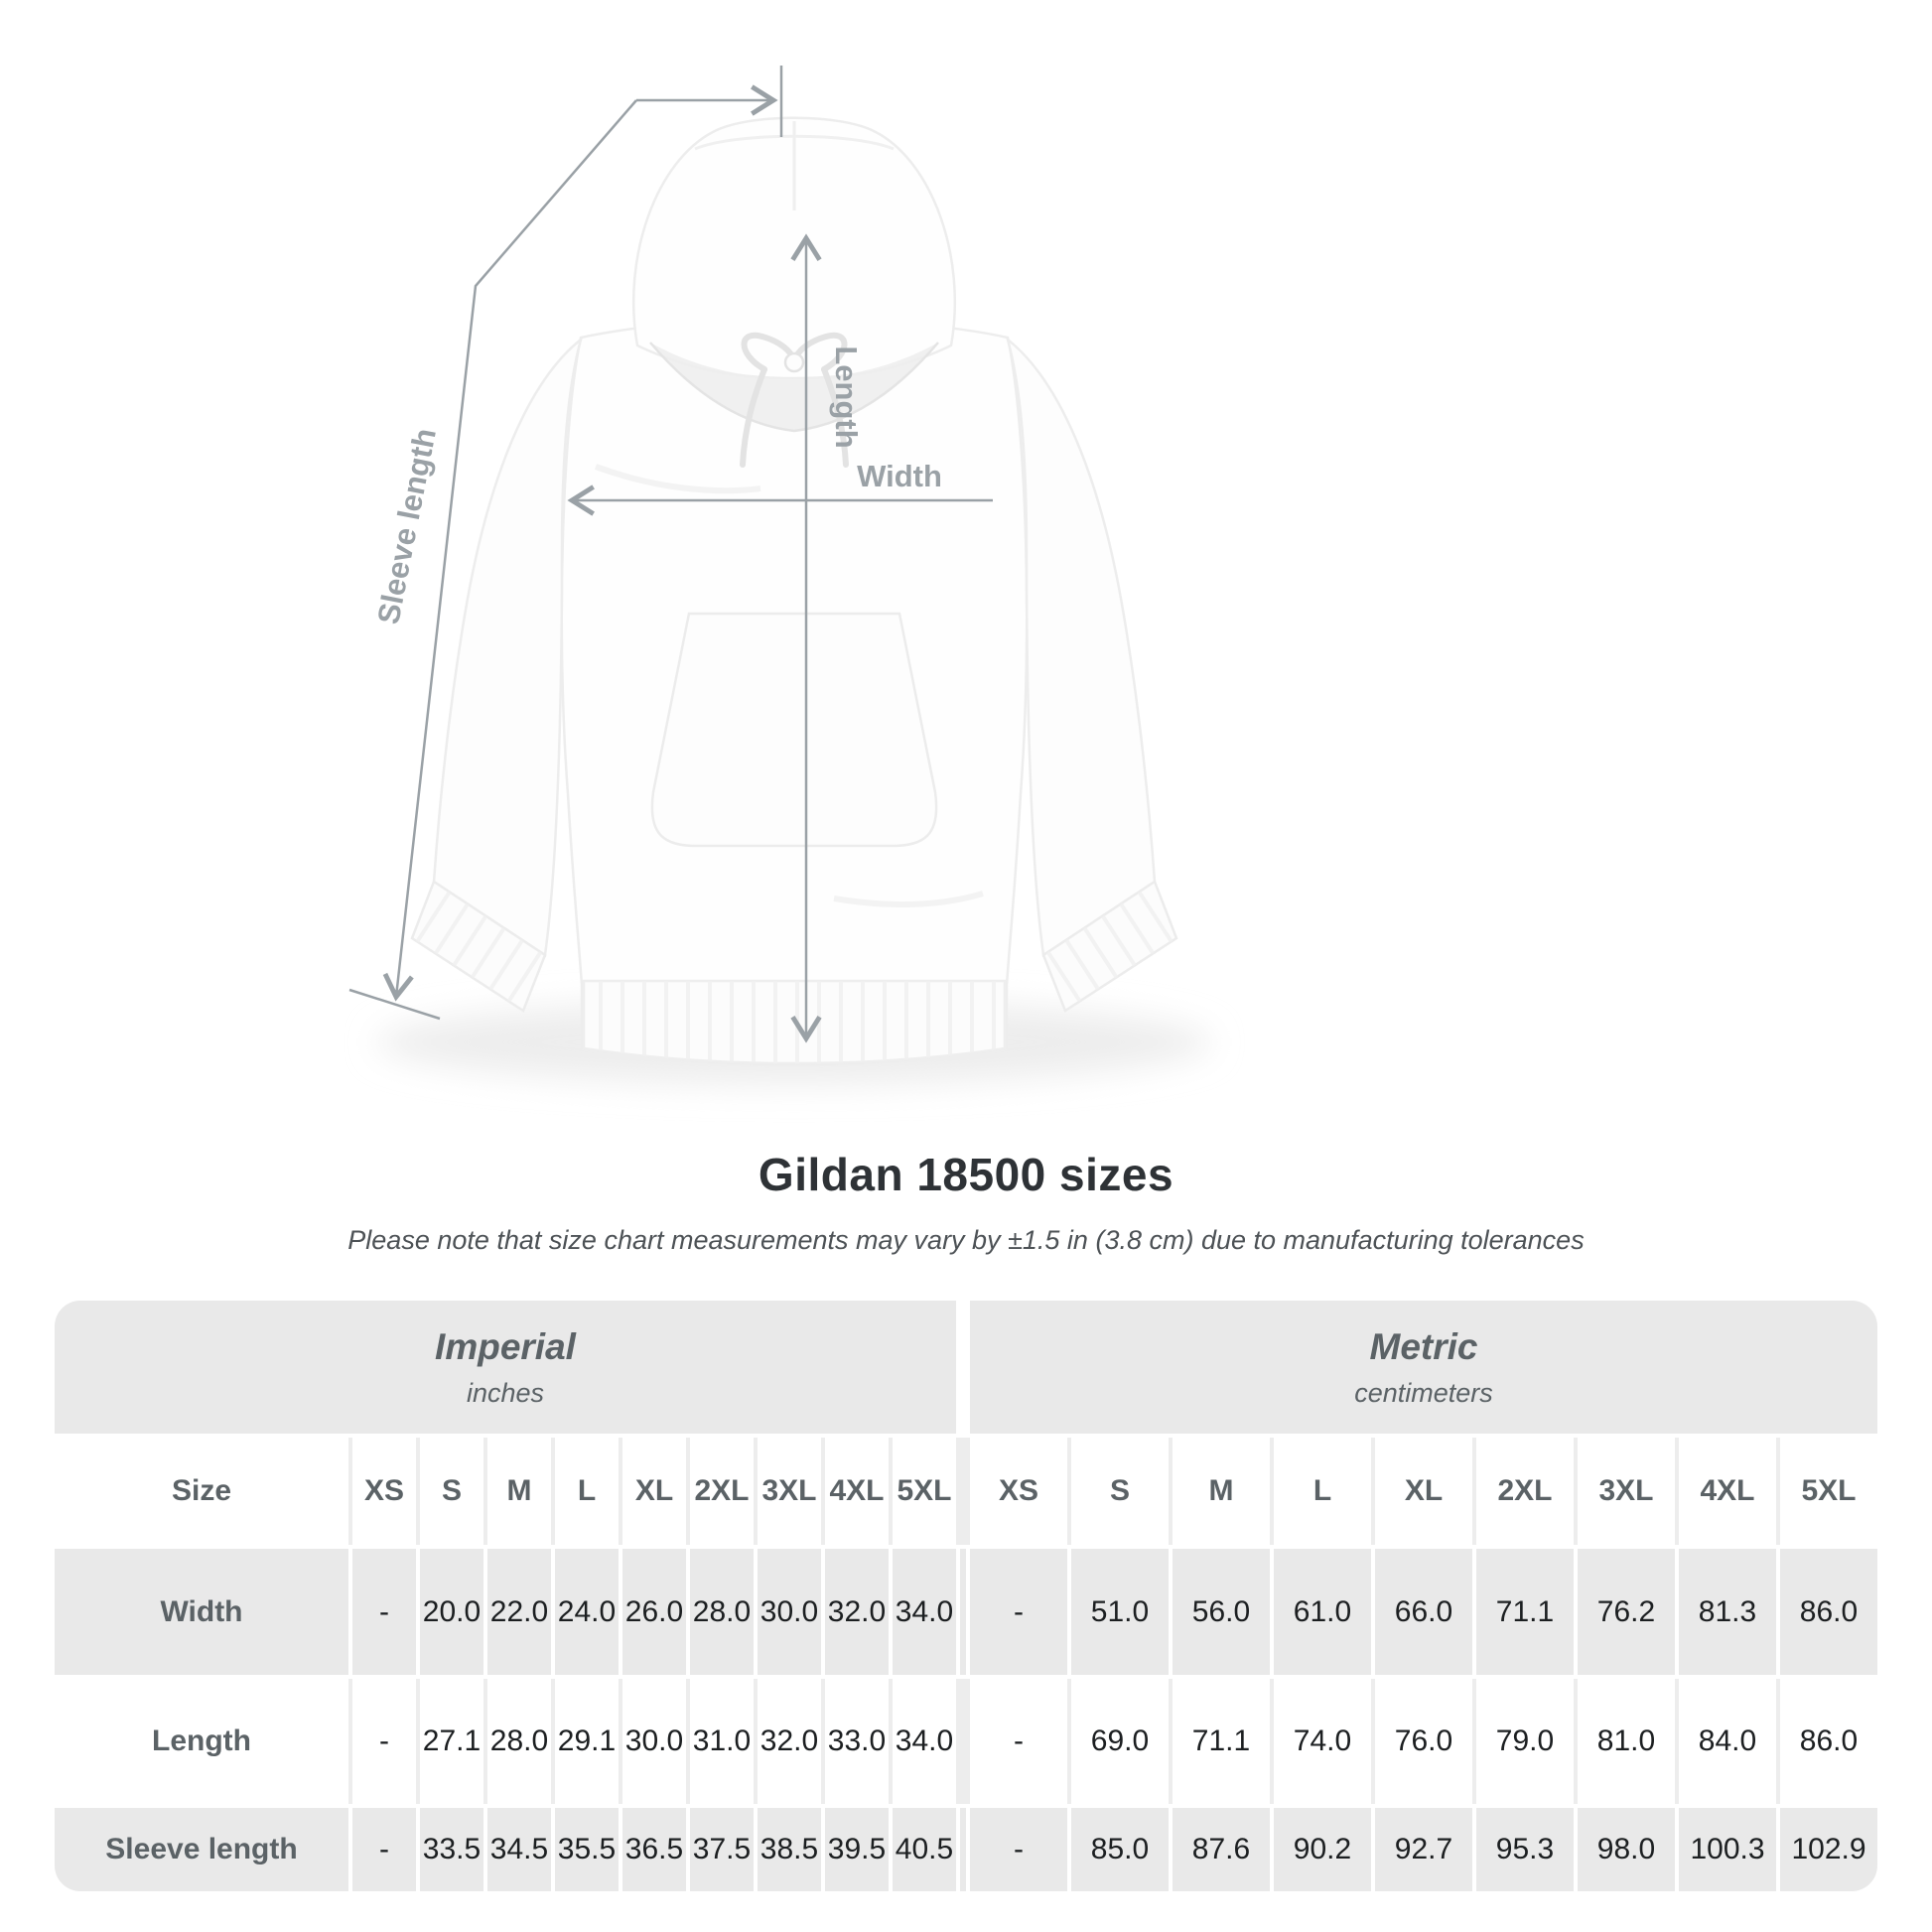 Image resolution: width=1932 pixels, height=1932 pixels. What do you see at coordinates (202, 1612) in the screenshot?
I see `row-label: Width` at bounding box center [202, 1612].